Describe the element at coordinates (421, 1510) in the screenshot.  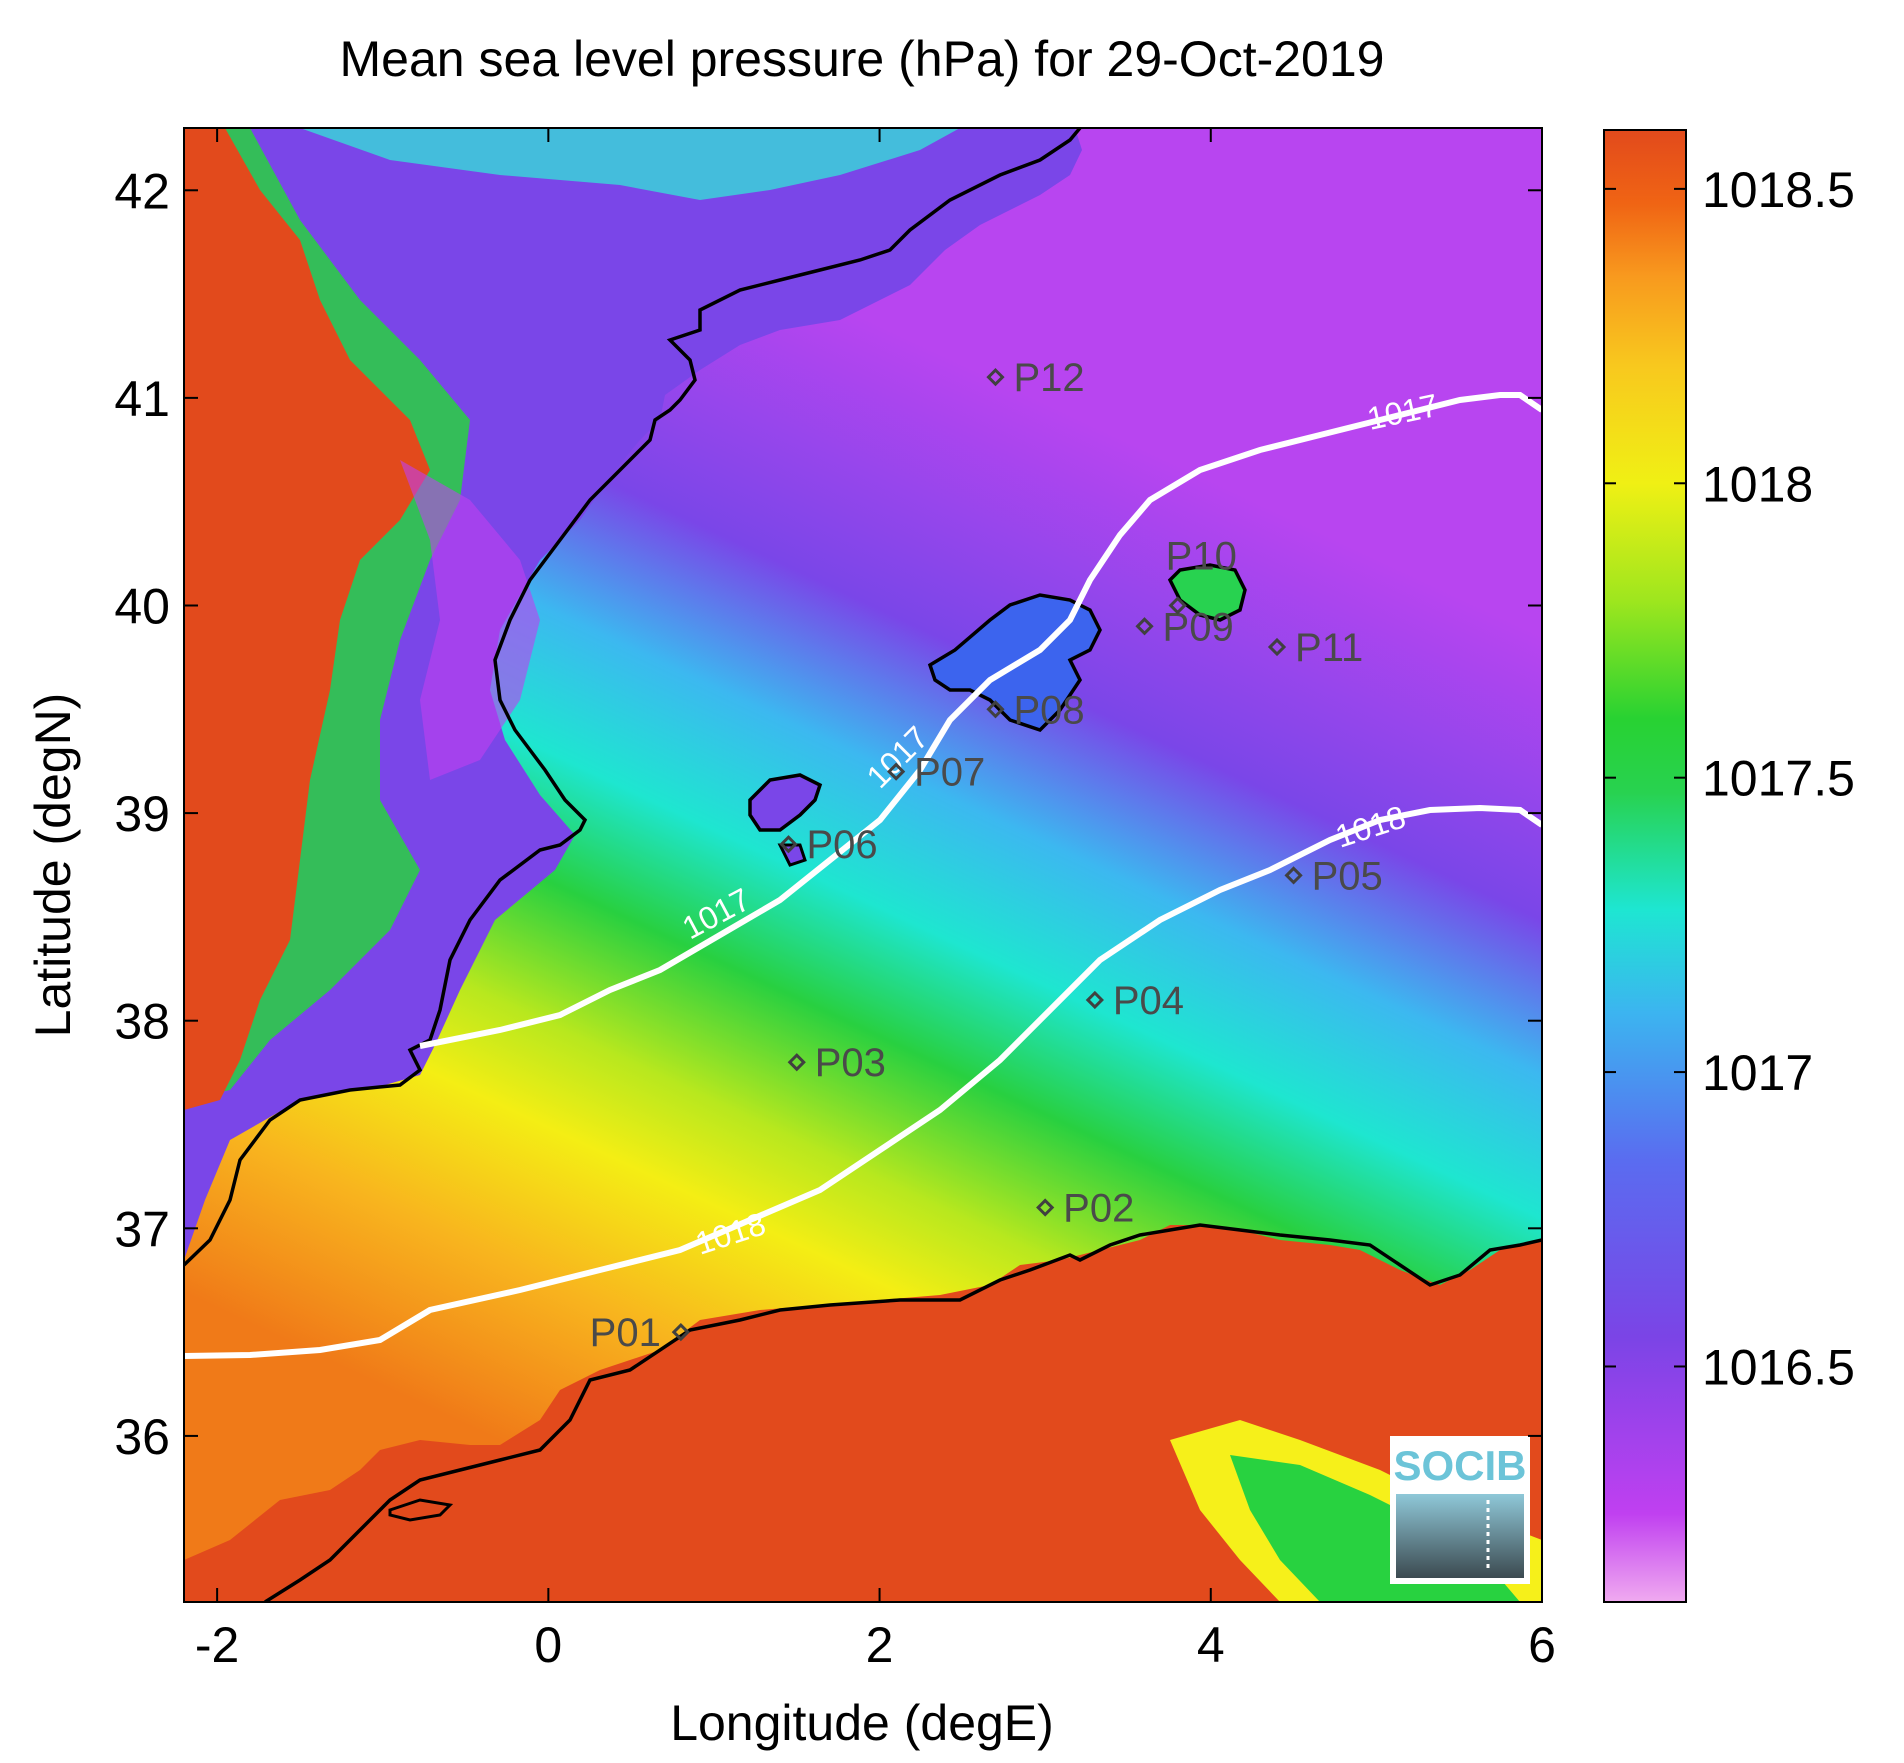
I see `alboran-island` at that location.